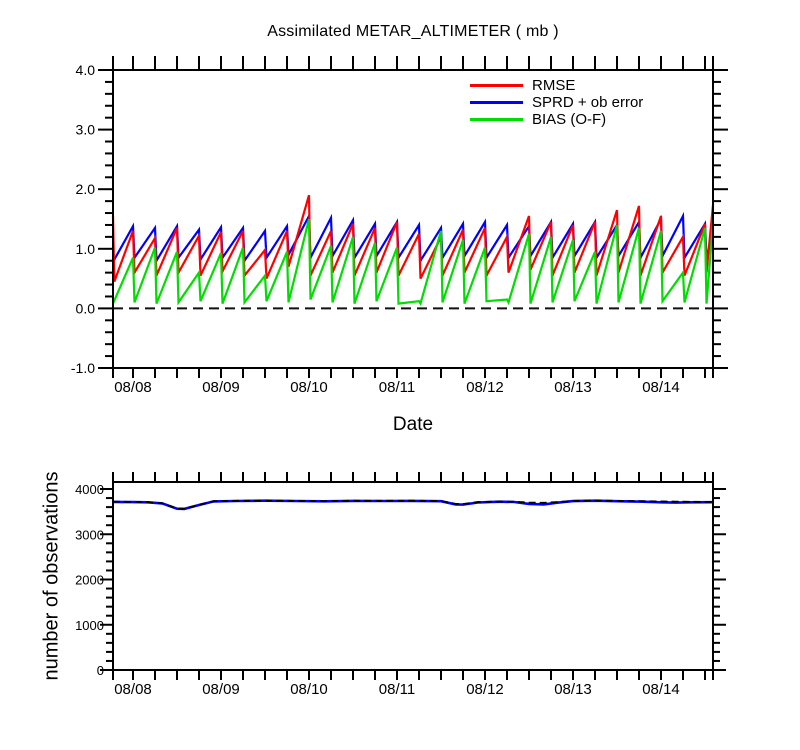  I want to click on legend-item-rmse: RMSE, so click(556, 85).